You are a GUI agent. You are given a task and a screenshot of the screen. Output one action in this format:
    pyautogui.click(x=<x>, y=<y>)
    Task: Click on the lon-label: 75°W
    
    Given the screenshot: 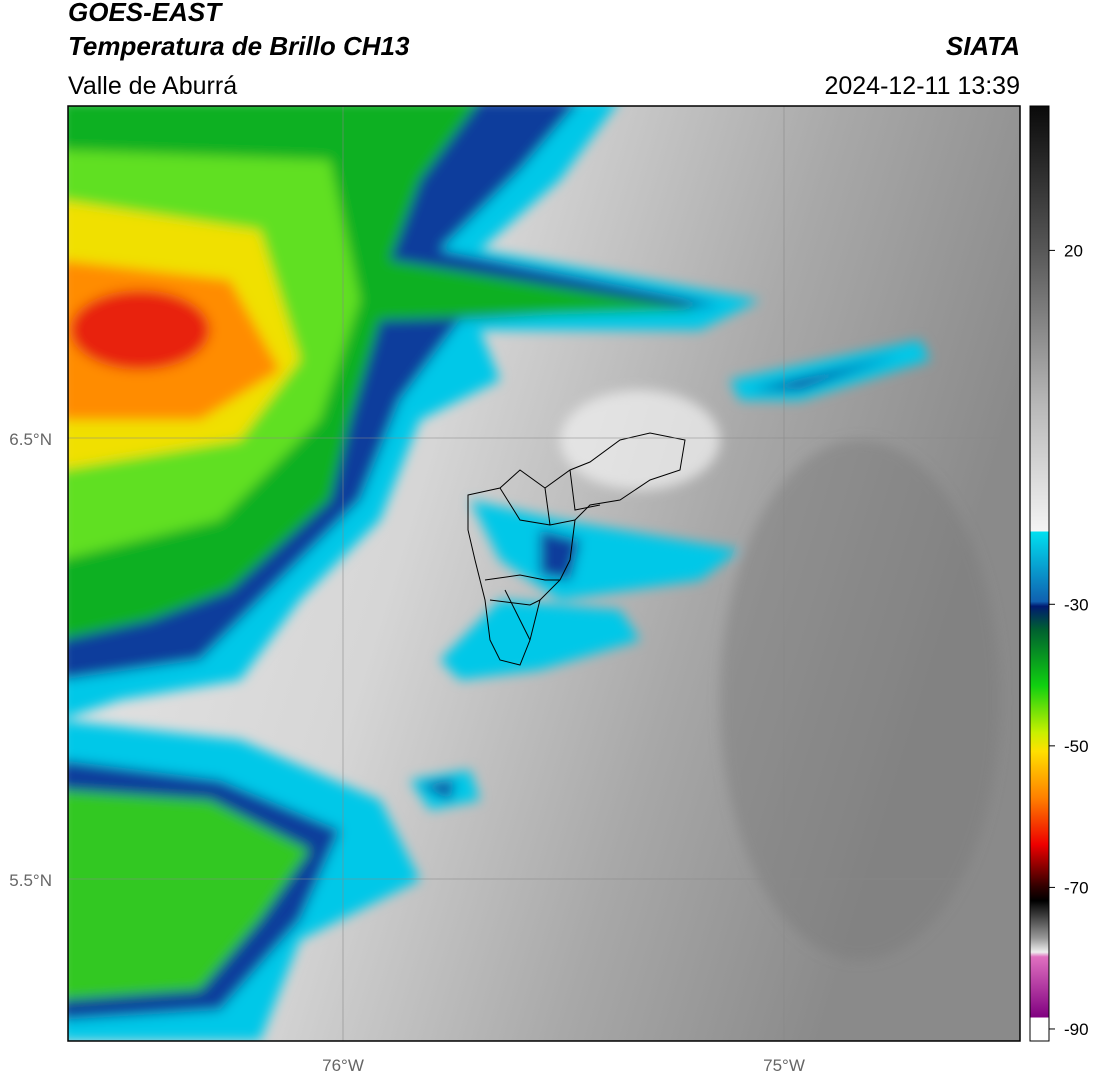 What is the action you would take?
    pyautogui.click(x=784, y=1065)
    